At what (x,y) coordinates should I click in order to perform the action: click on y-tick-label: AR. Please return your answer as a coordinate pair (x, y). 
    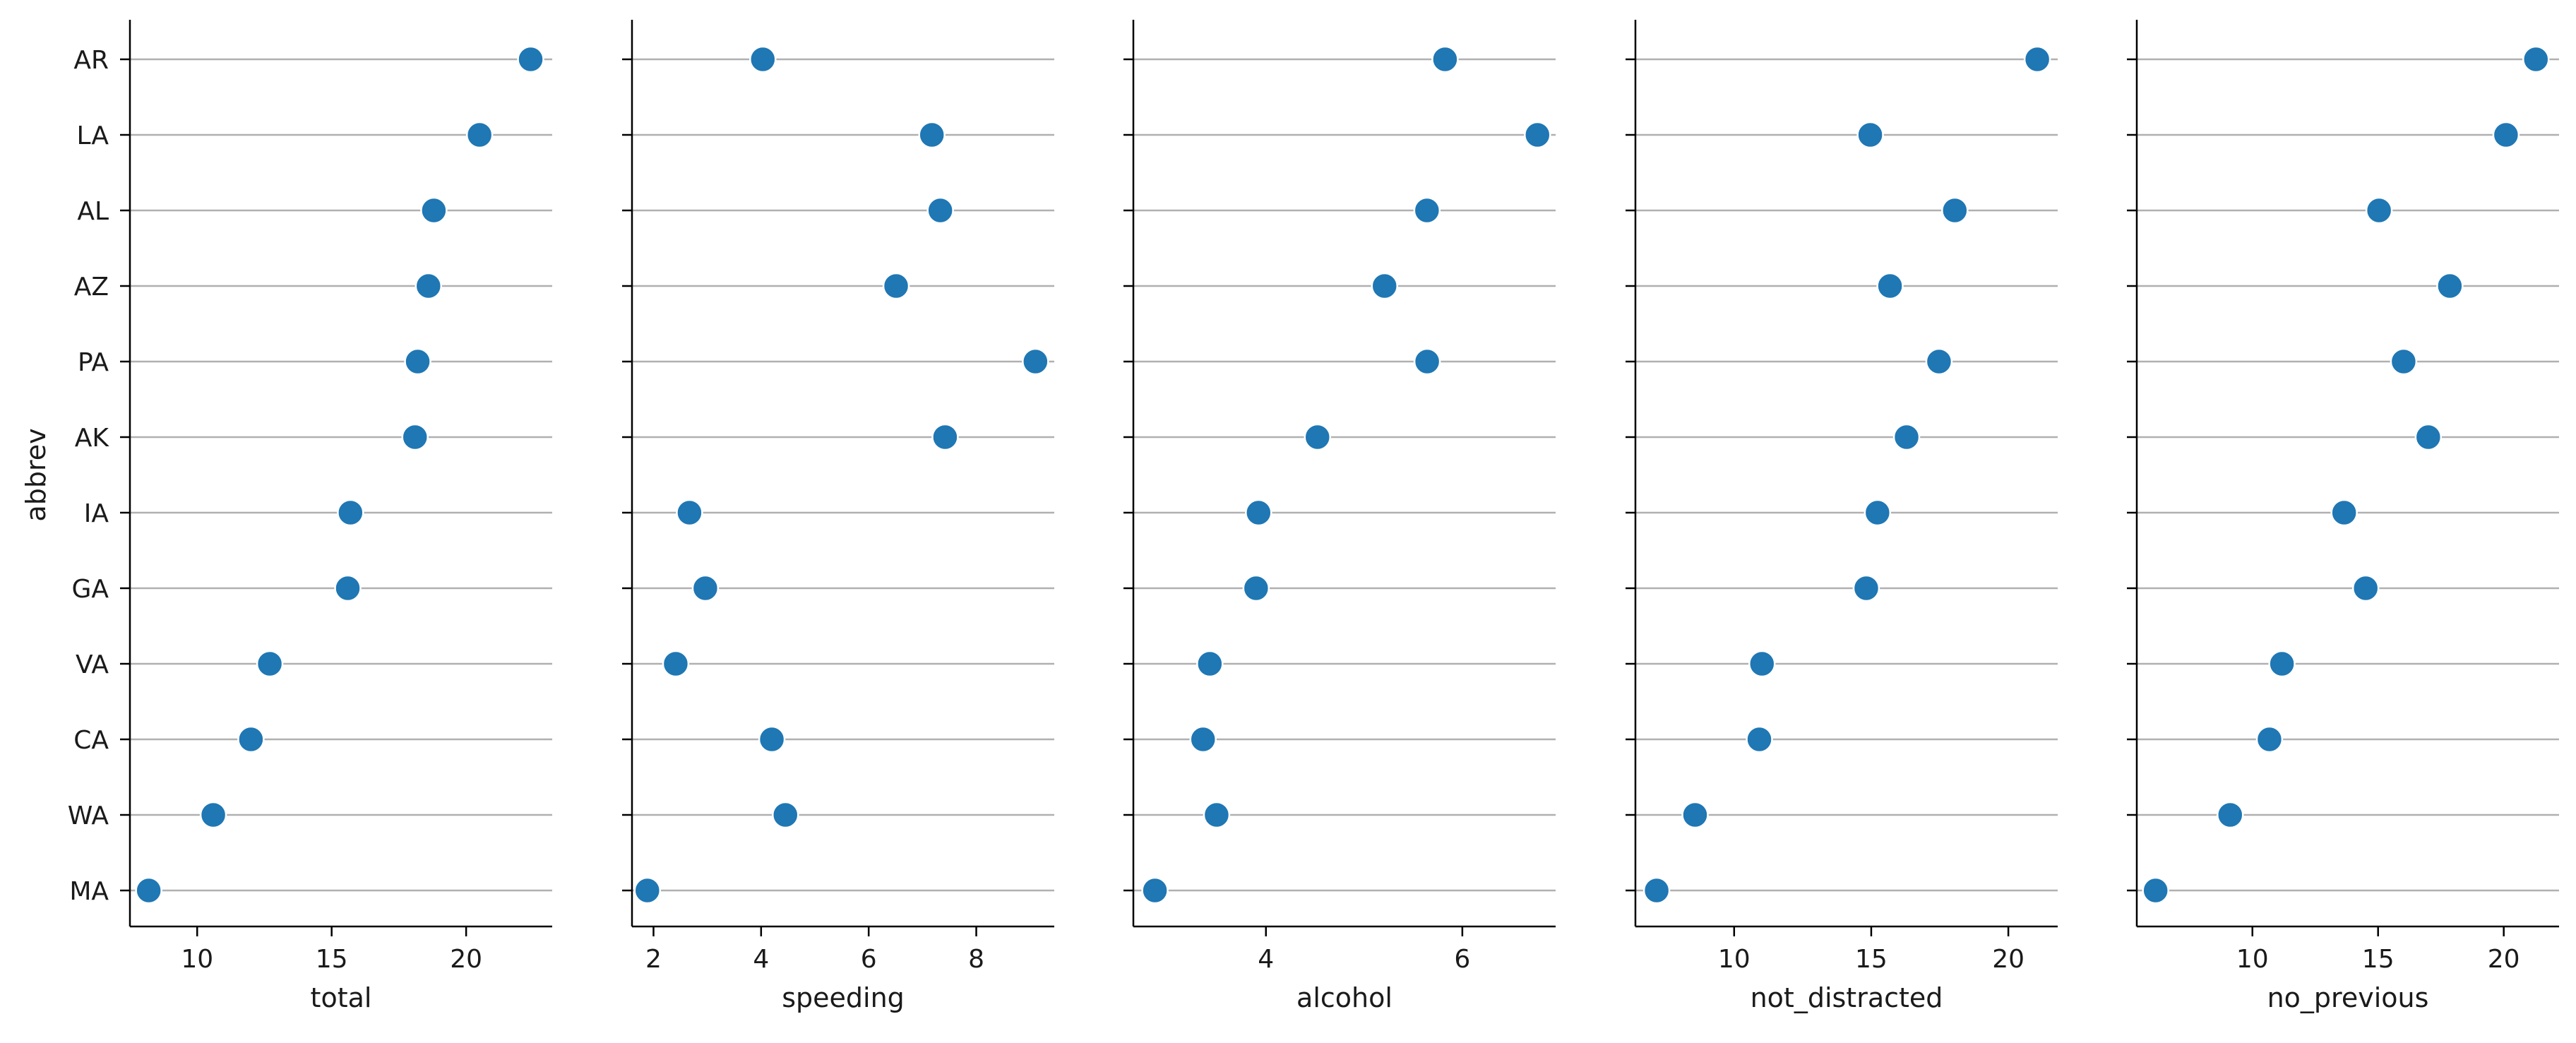
    Looking at the image, I should click on (91, 60).